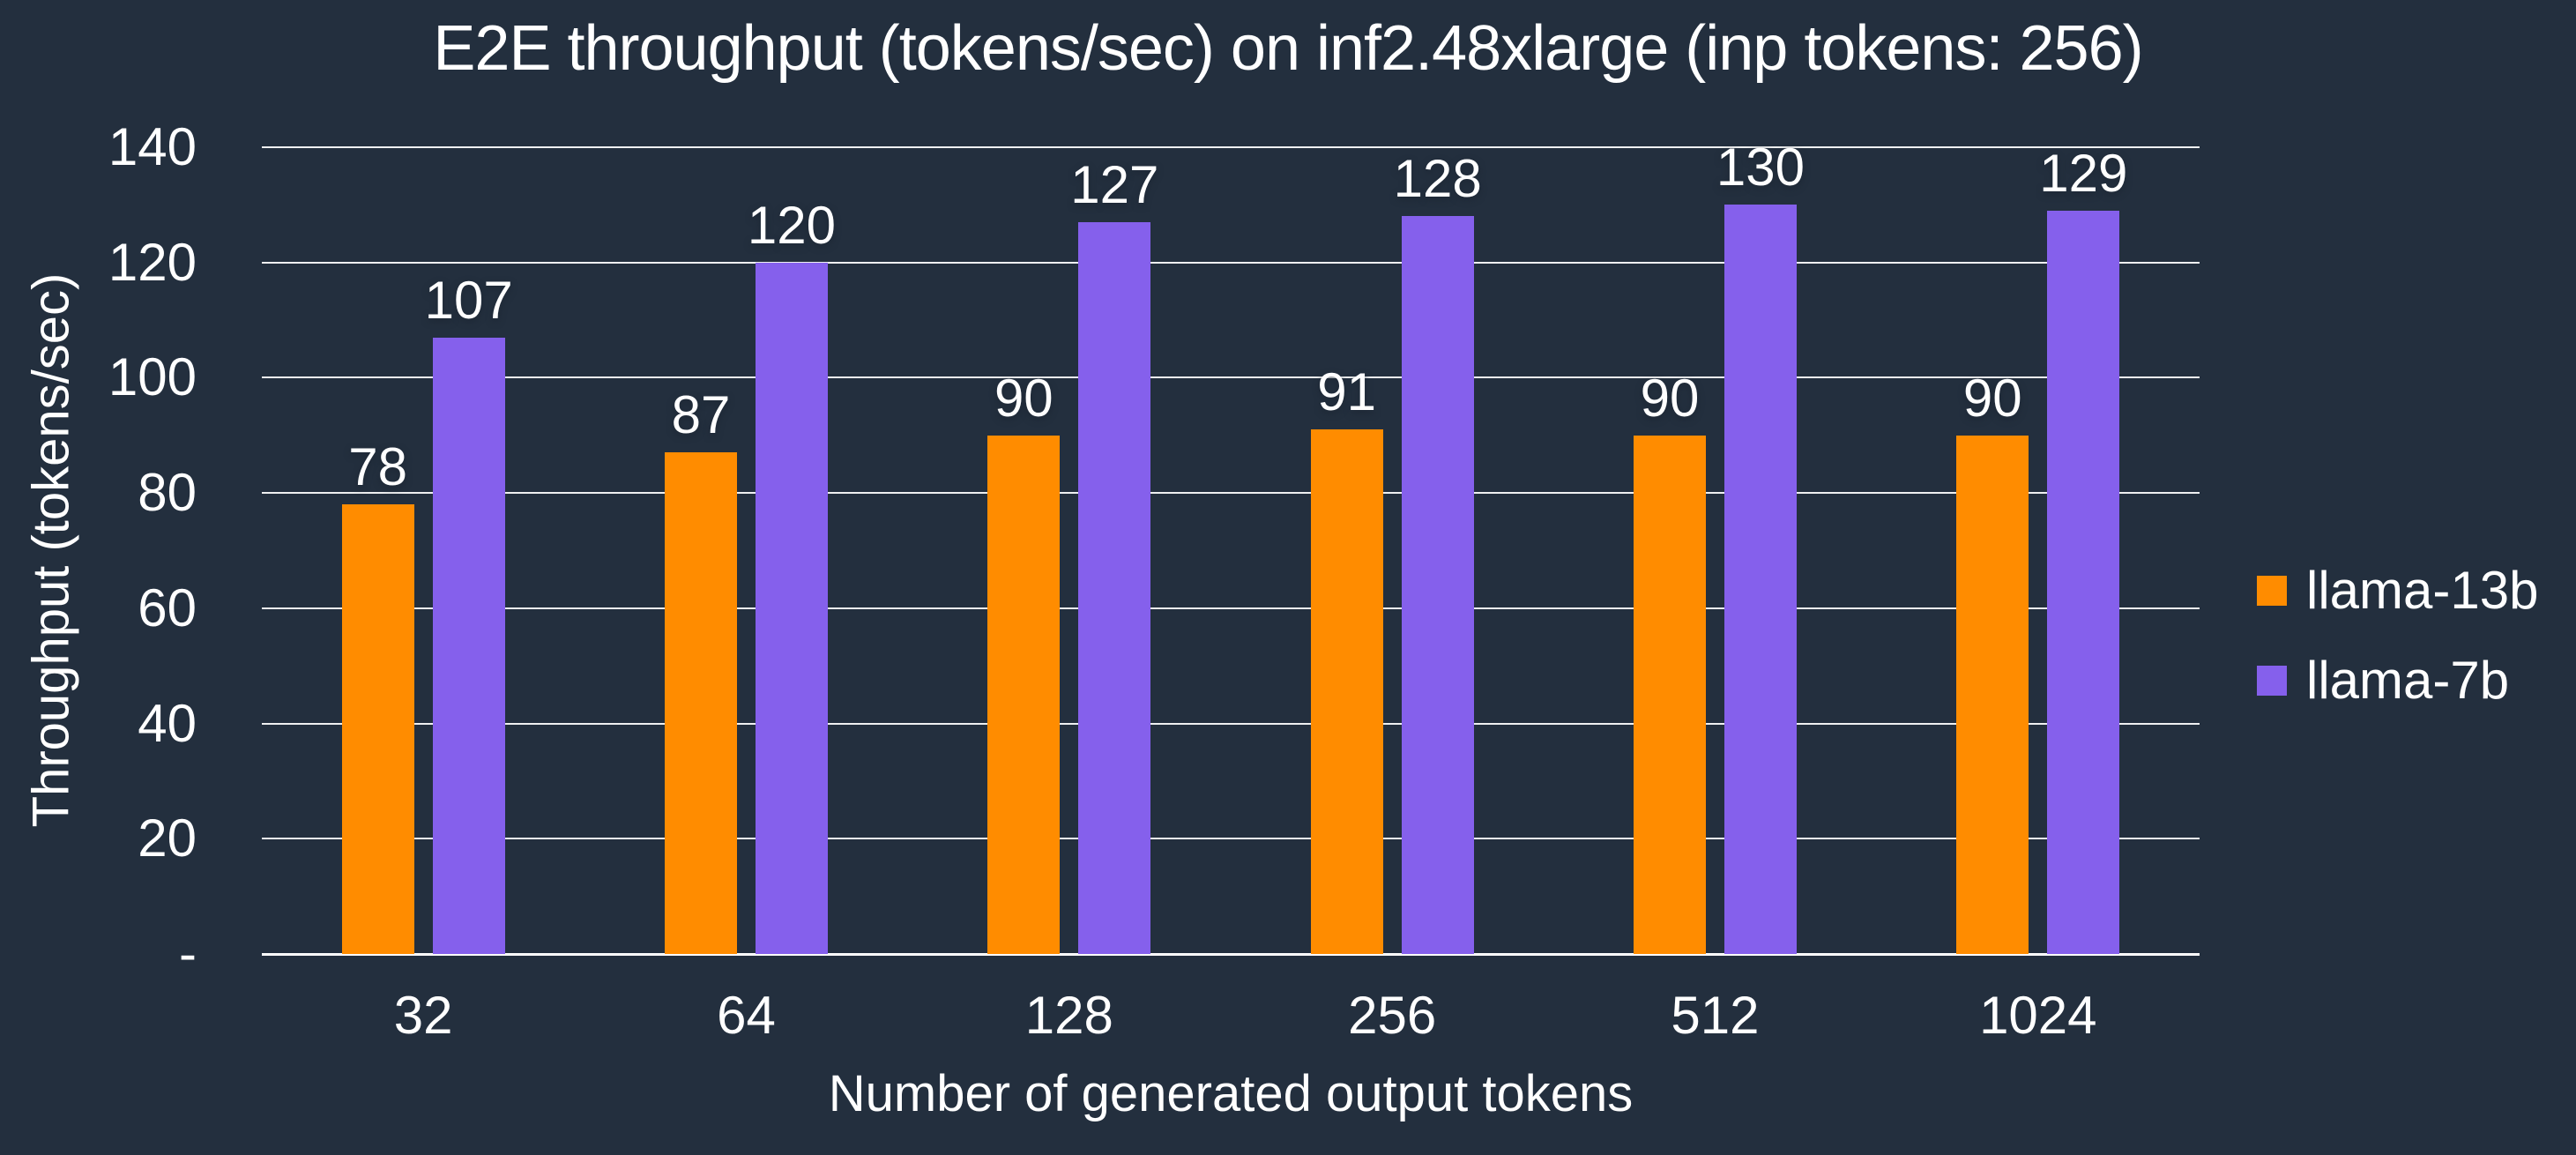  What do you see at coordinates (700, 671) in the screenshot?
I see `bar-llama-13b: 87` at bounding box center [700, 671].